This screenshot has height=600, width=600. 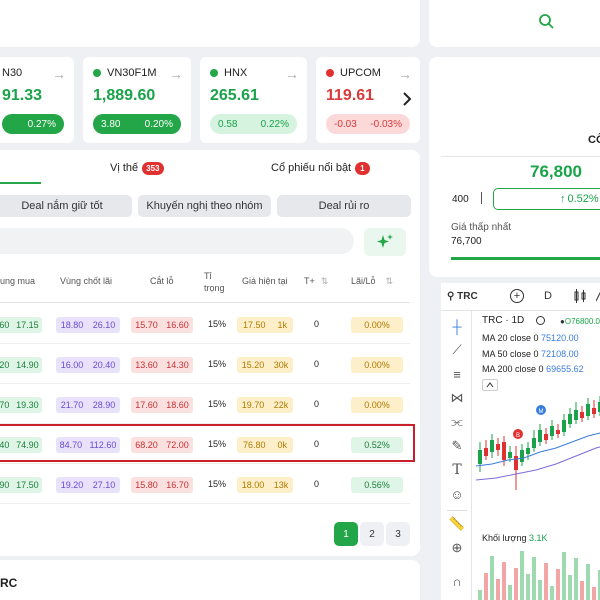 I want to click on index-value: 1,889.60, so click(x=124, y=95).